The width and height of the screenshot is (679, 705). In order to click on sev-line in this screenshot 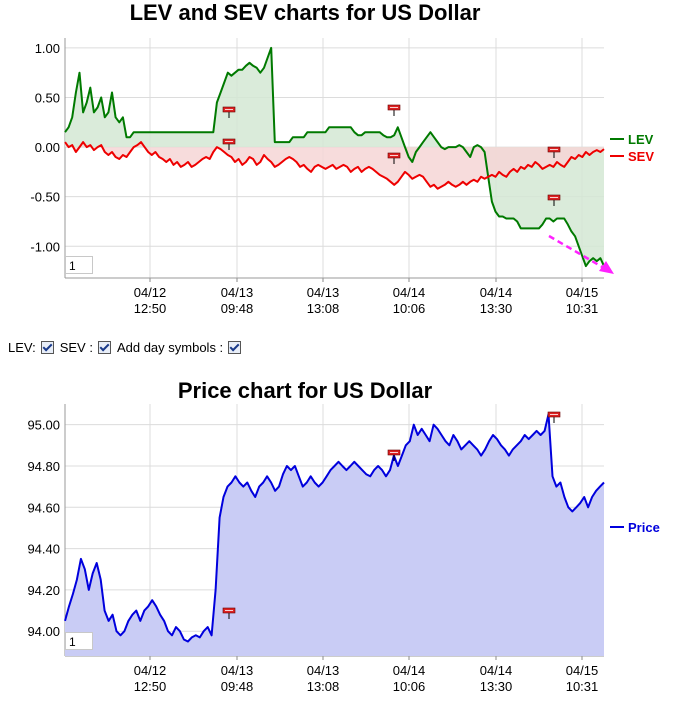, I will do `click(334, 165)`.